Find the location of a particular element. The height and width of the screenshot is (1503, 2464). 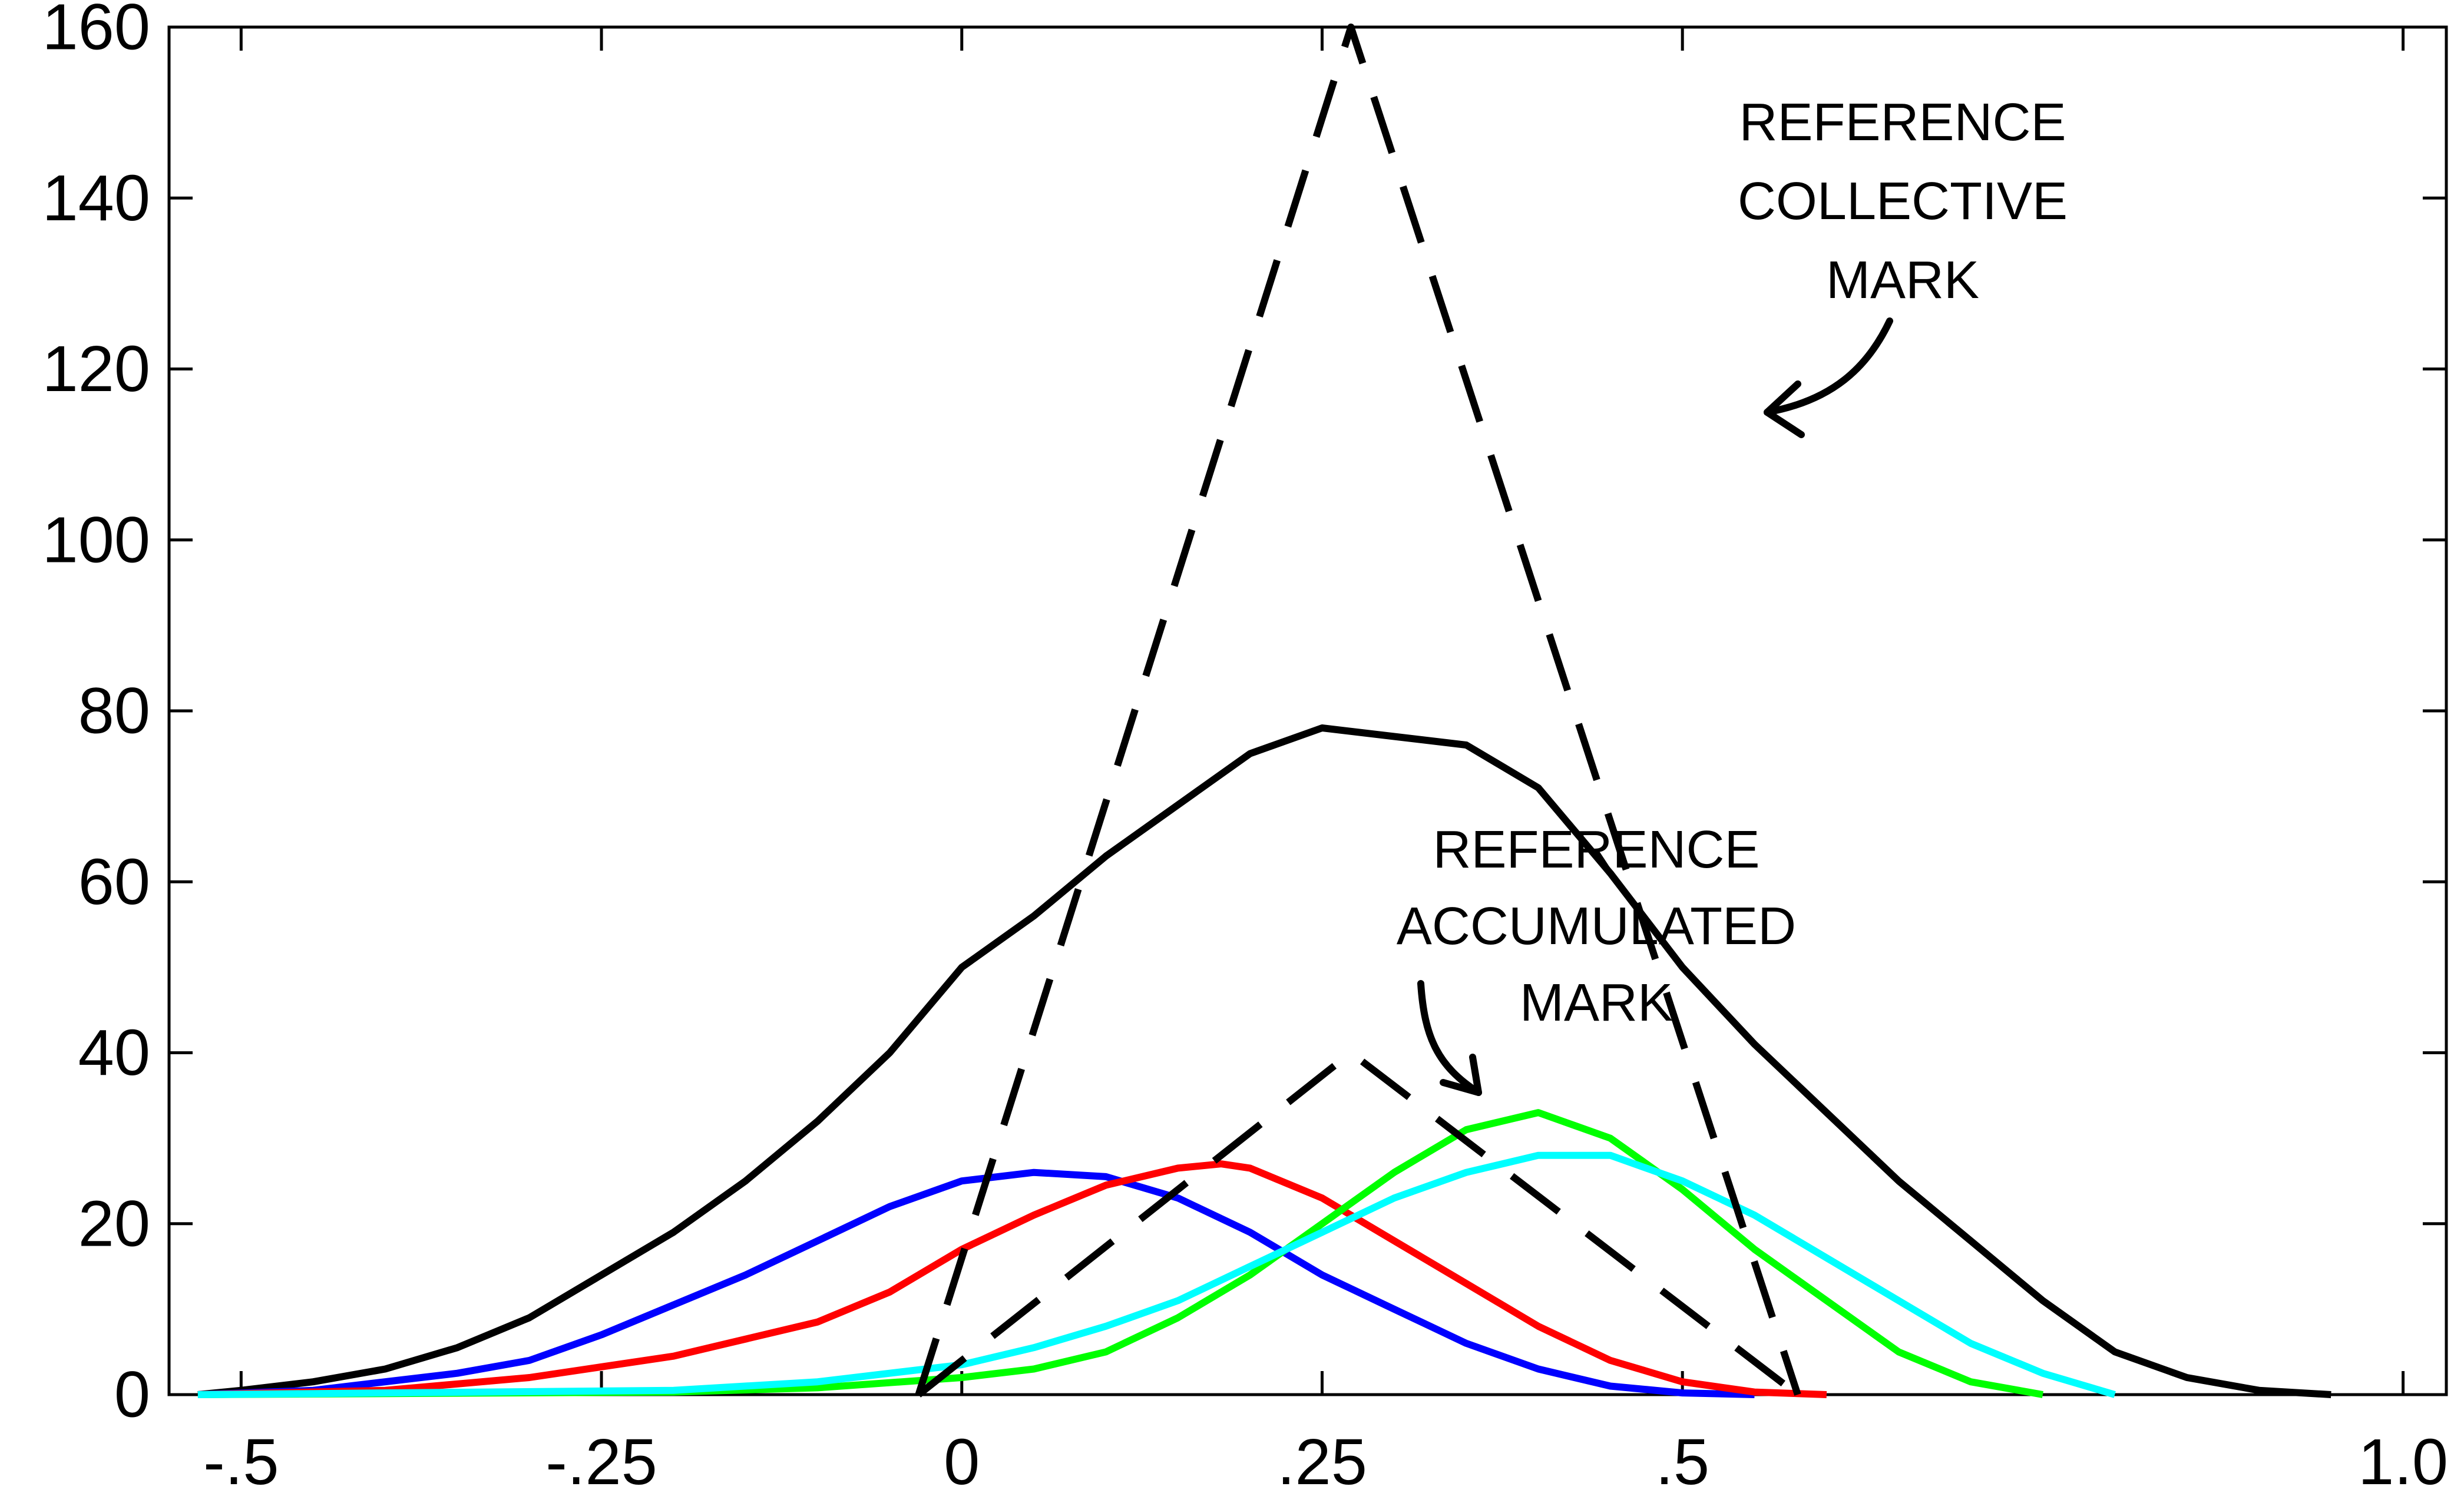

annotation-collective-line-1: REFERENCE is located at coordinates (1902, 122).